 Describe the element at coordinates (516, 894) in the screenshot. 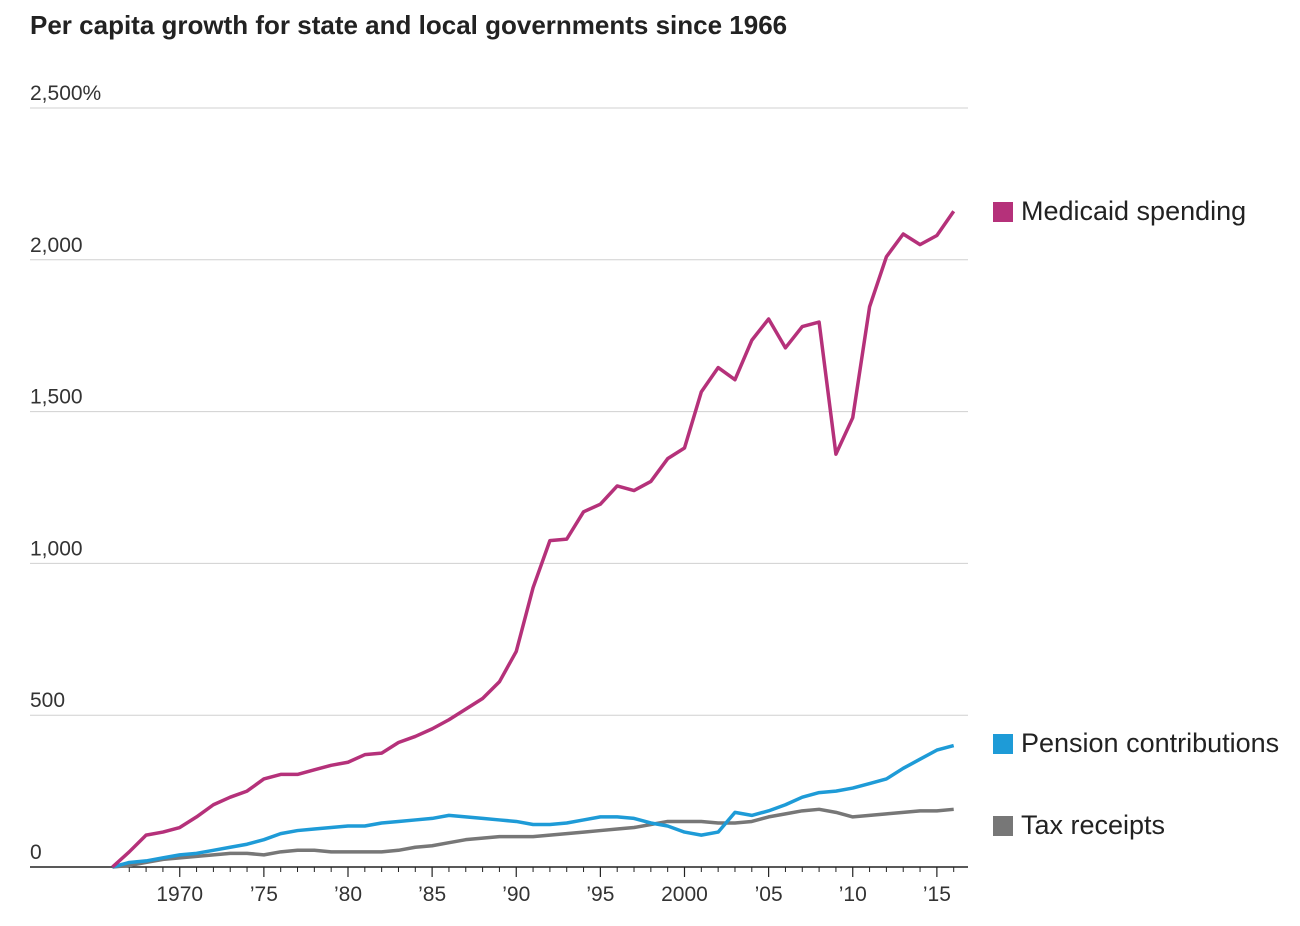

I see `x-tick-label: ’90` at that location.